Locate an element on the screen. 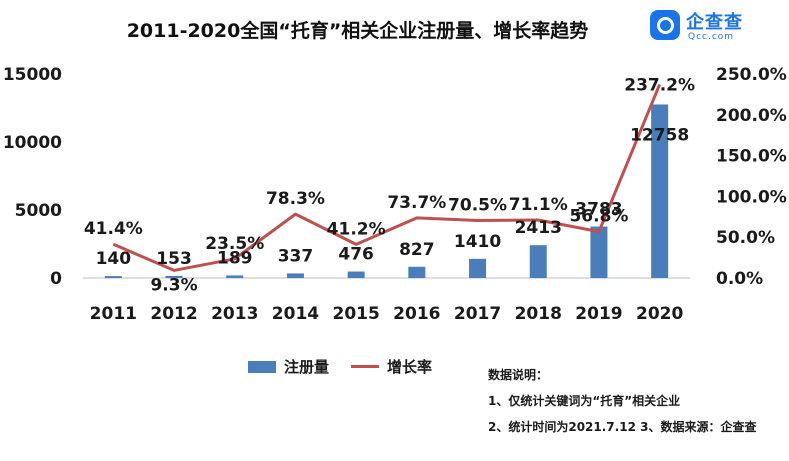 This screenshot has width=789, height=461. x-tick-label: 2011 is located at coordinates (113, 314).